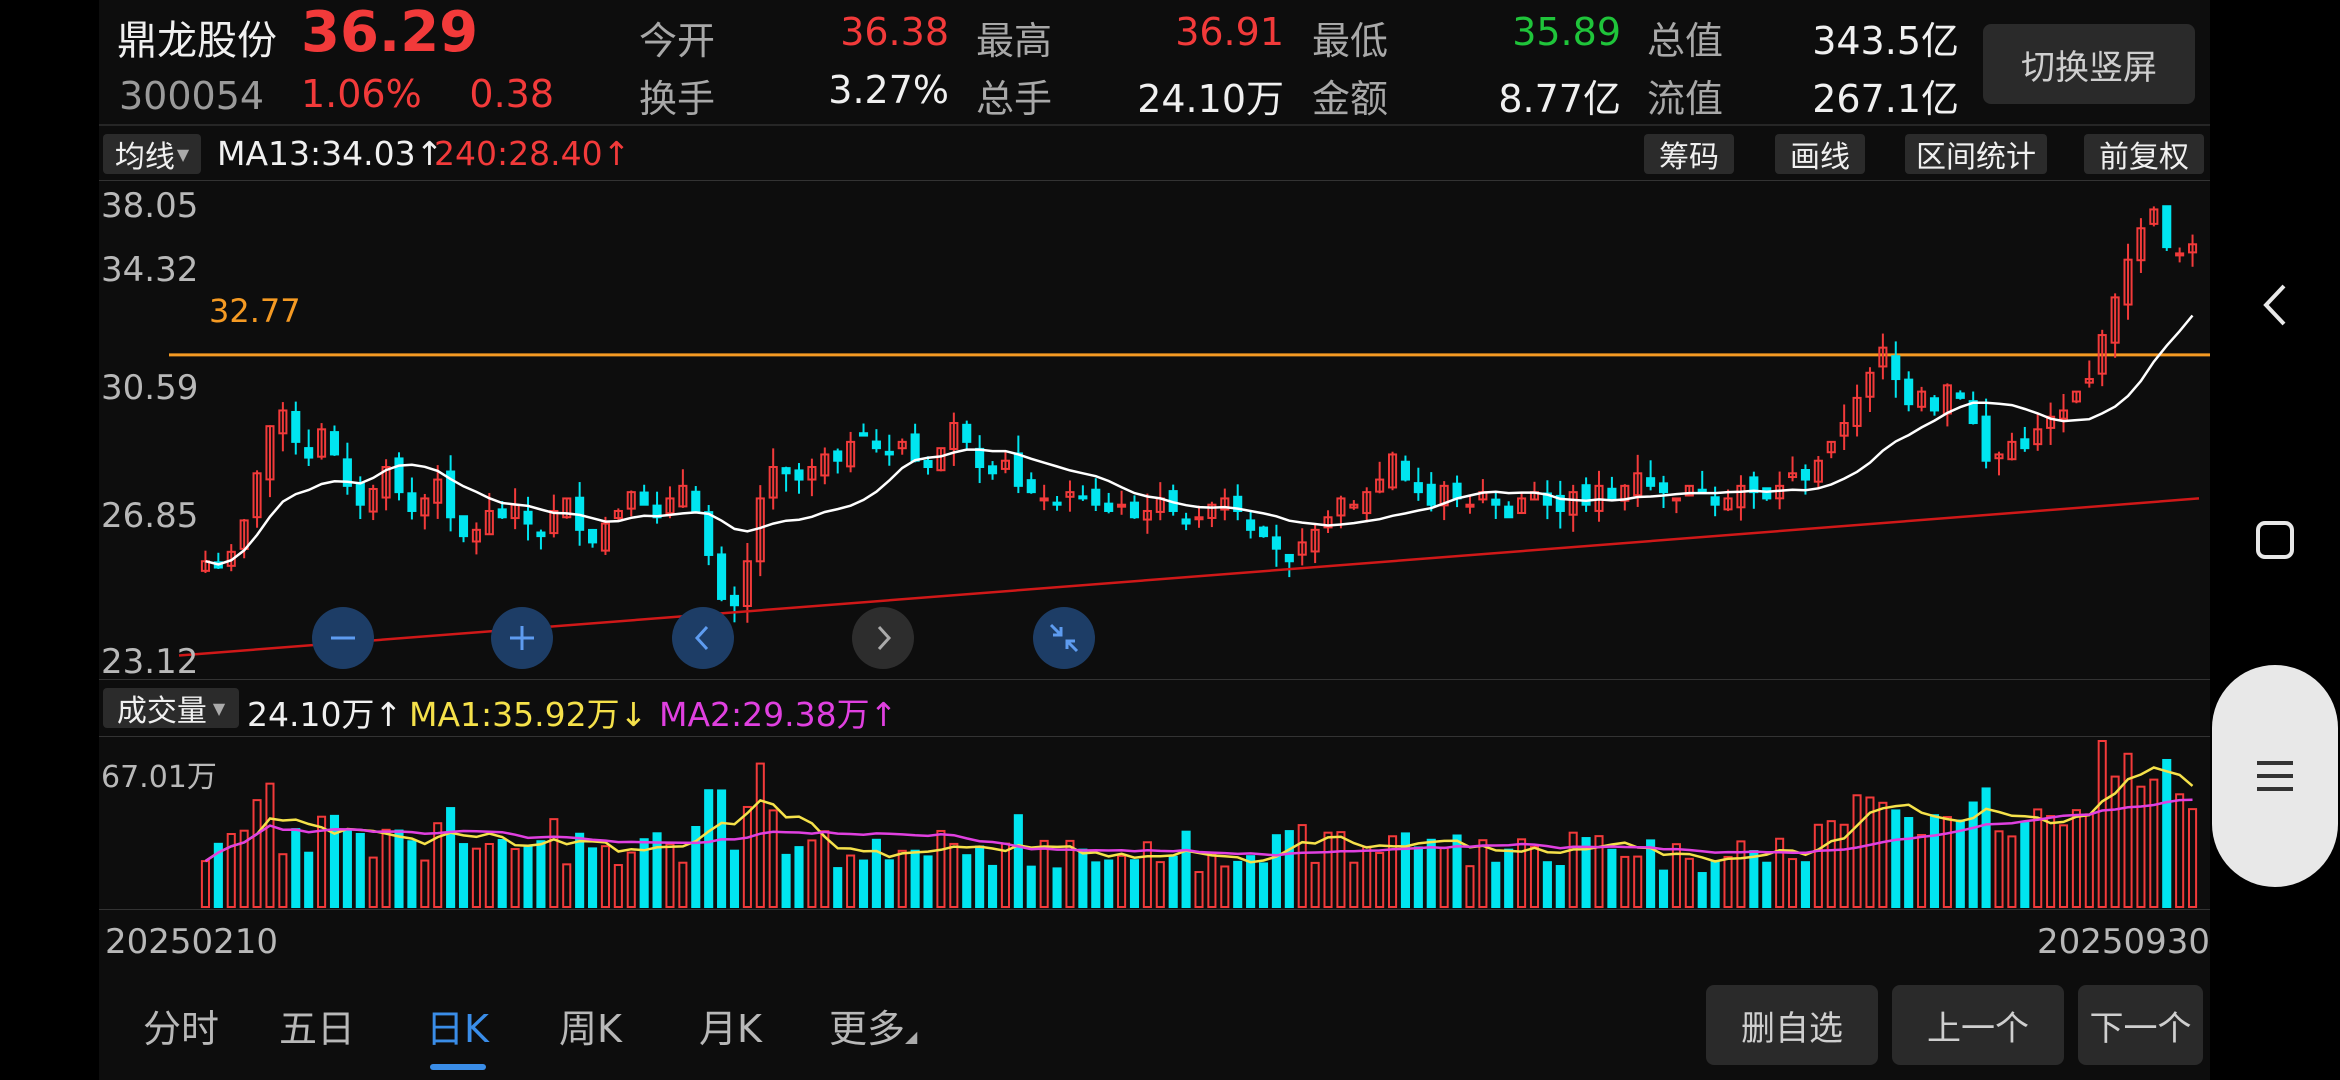 The width and height of the screenshot is (2340, 1080). Describe the element at coordinates (1154, 125) in the screenshot. I see `header-divider` at that location.